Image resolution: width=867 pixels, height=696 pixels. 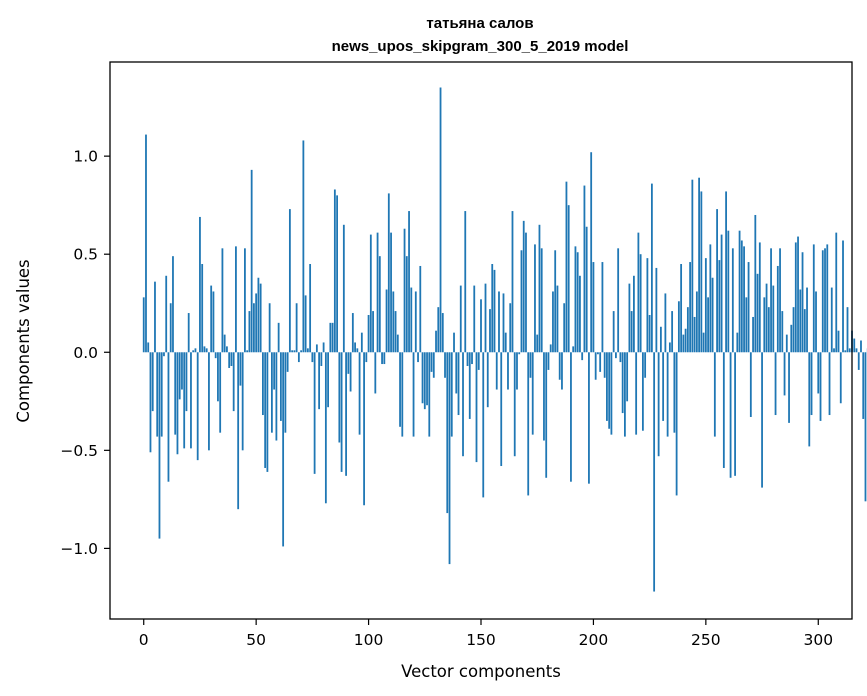 What do you see at coordinates (369, 640) in the screenshot?
I see `x-tick-label: 100` at bounding box center [369, 640].